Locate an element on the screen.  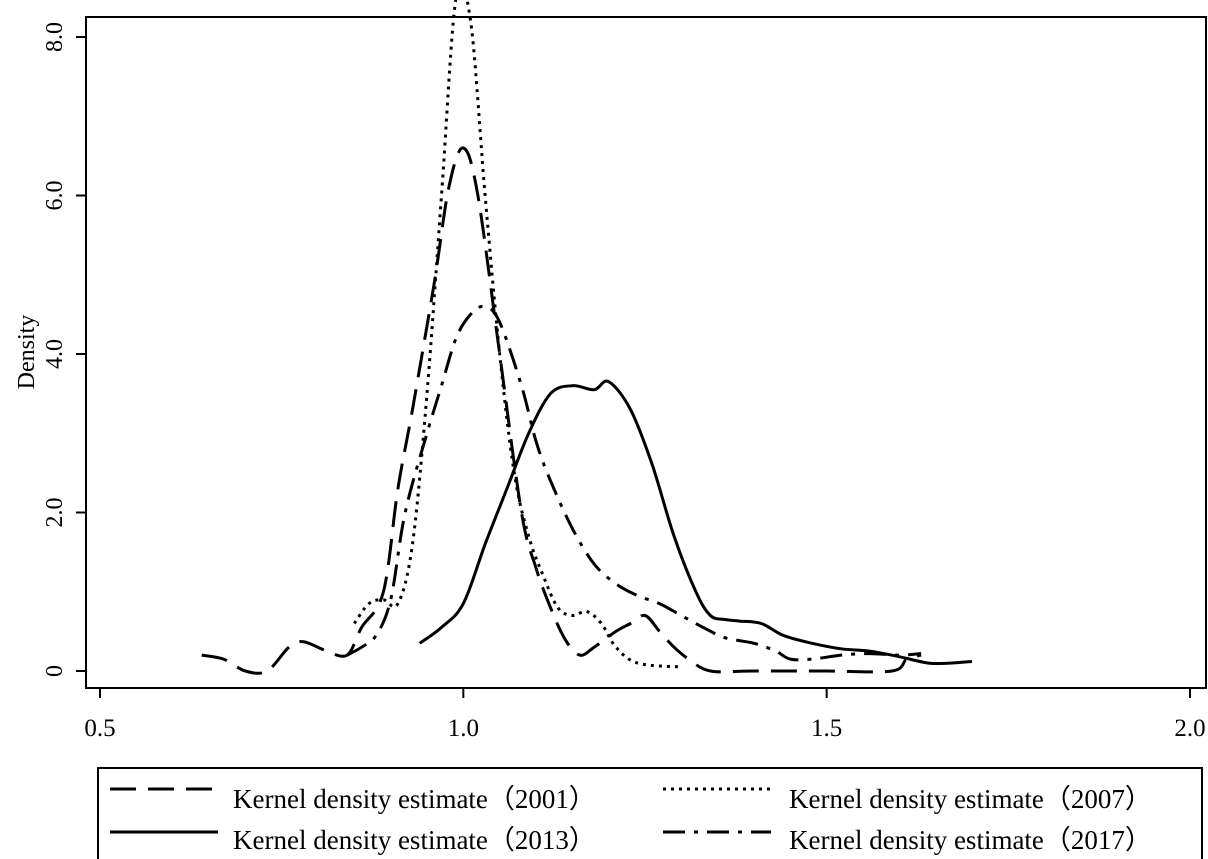
y-axis-ticks: 0 2.0 4.0 6.0 8.0 is located at coordinates (64, 349).